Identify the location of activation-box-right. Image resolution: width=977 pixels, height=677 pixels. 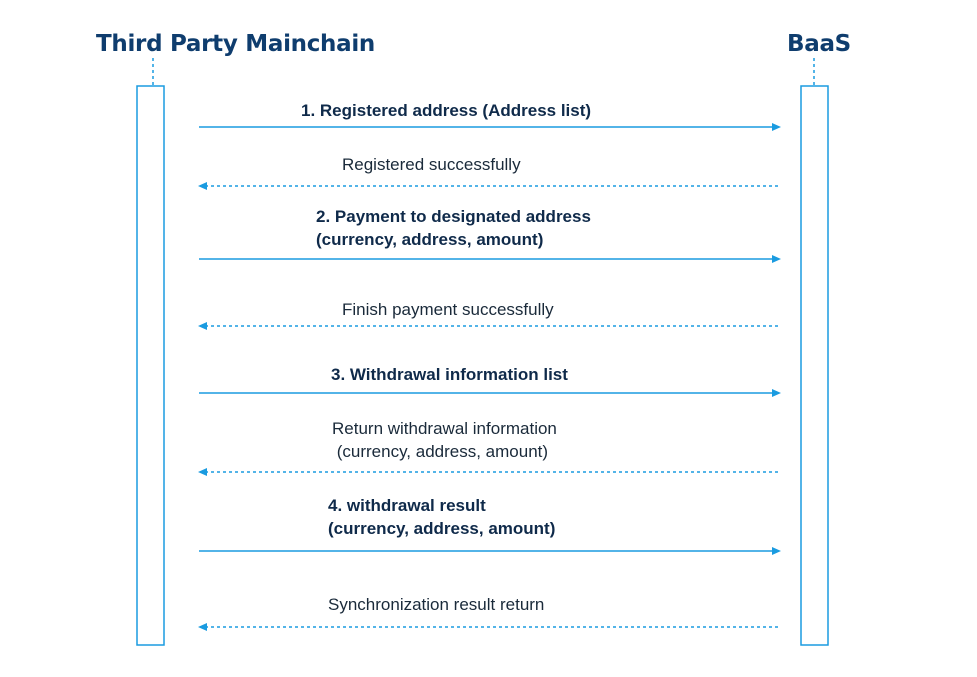
(814, 365).